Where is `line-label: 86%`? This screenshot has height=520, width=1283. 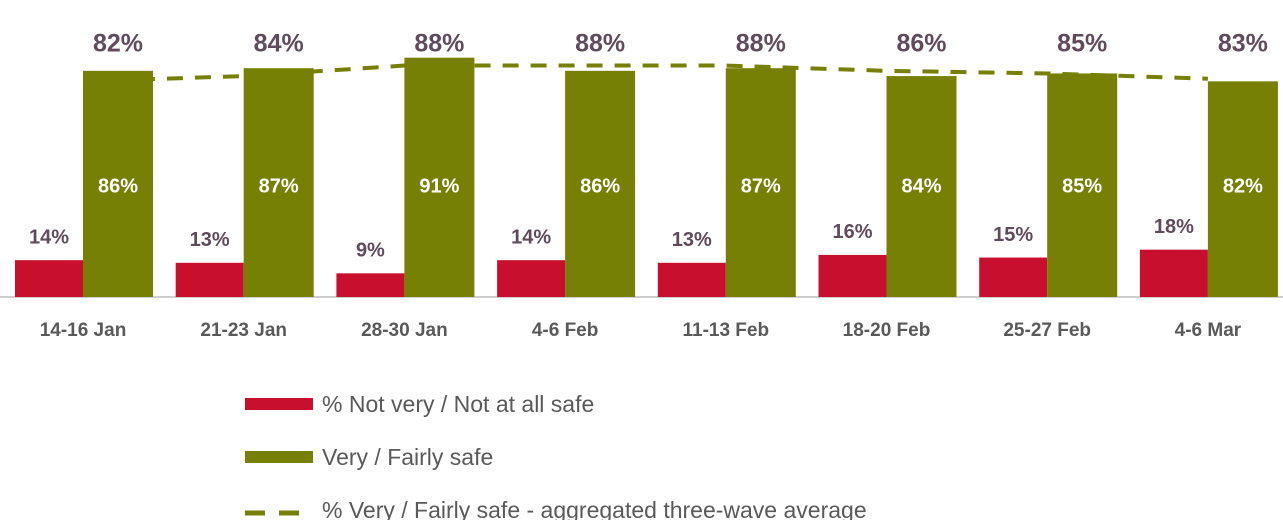
line-label: 86% is located at coordinates (921, 44).